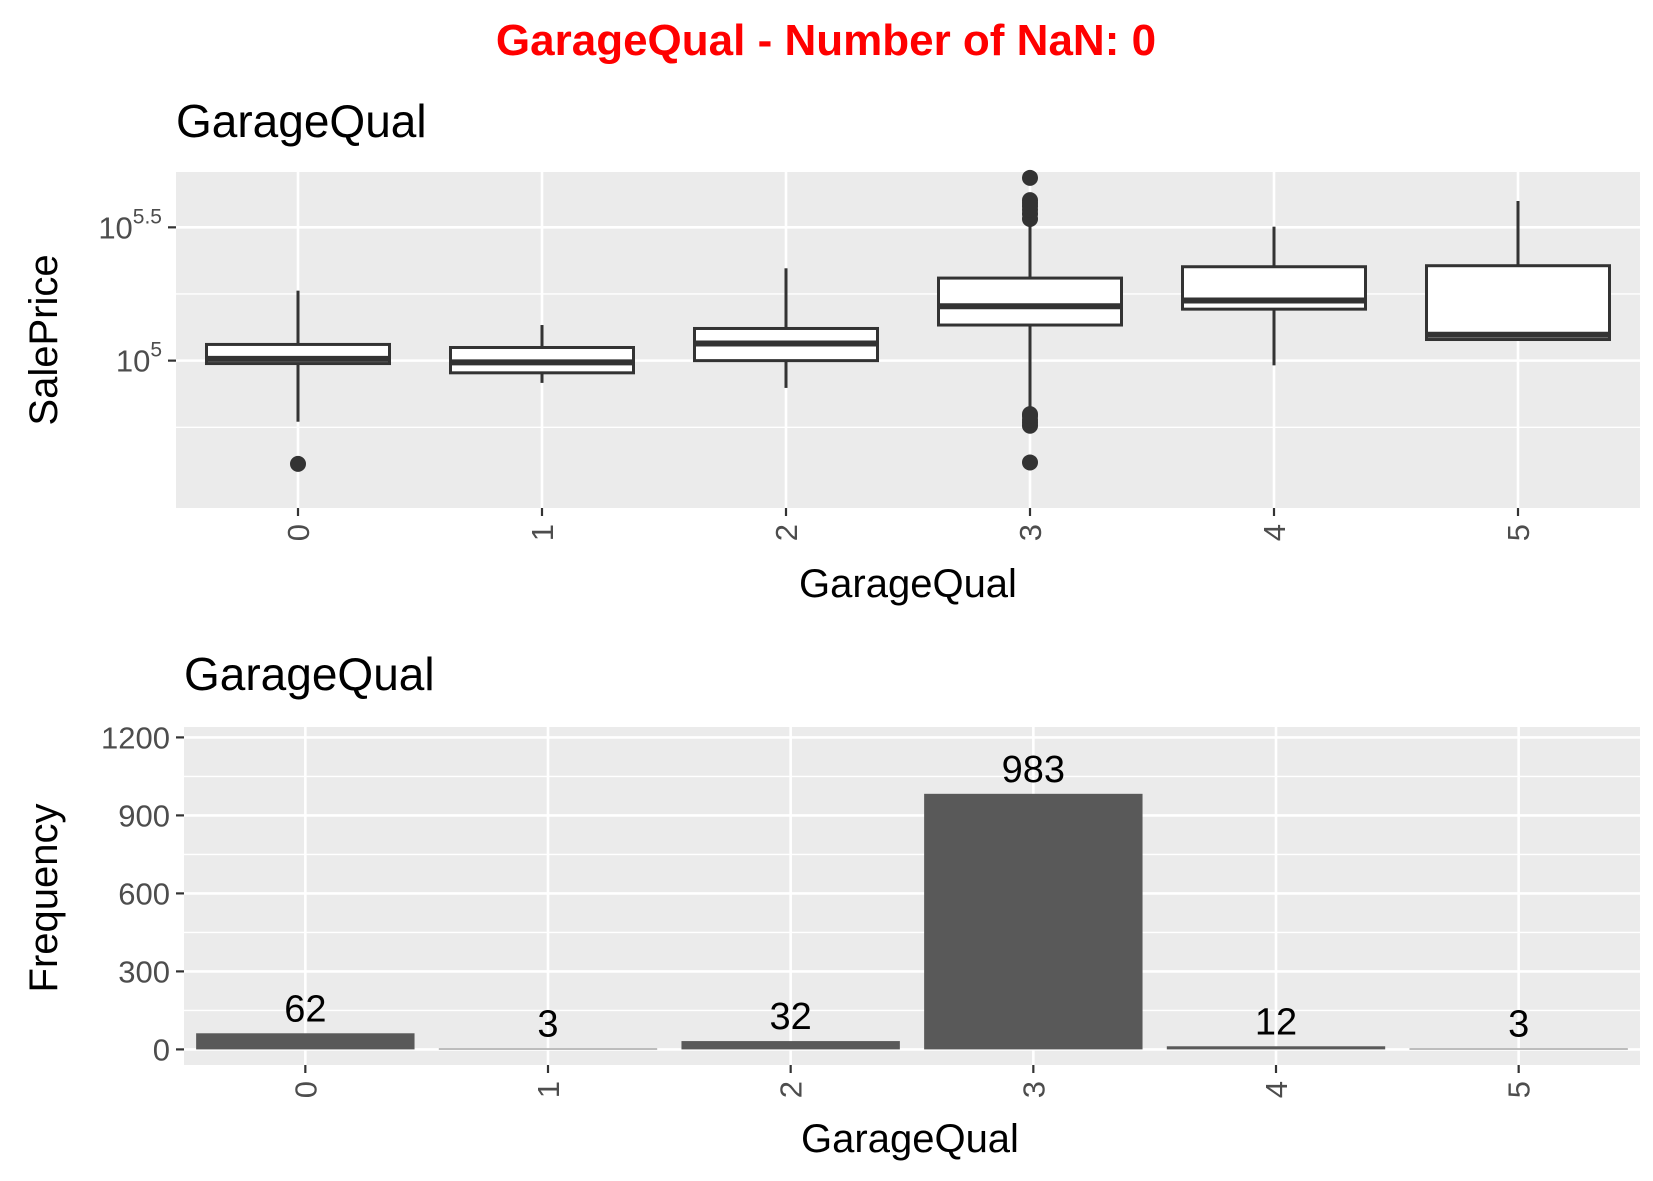 Image resolution: width=1653 pixels, height=1181 pixels. Describe the element at coordinates (1519, 1089) in the screenshot. I see `bar-x-tick-label: 5` at that location.